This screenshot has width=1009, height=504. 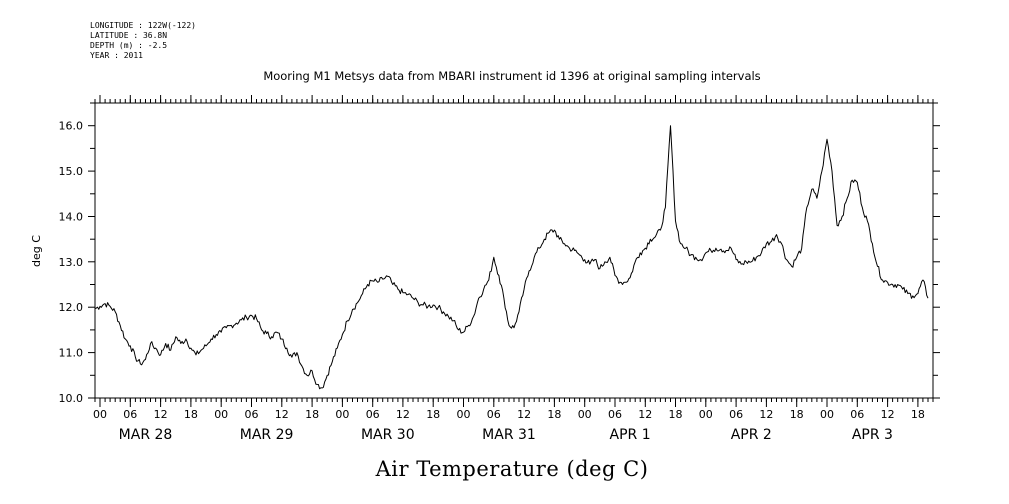 I want to click on y-tick-label: 14.0, so click(x=71, y=217).